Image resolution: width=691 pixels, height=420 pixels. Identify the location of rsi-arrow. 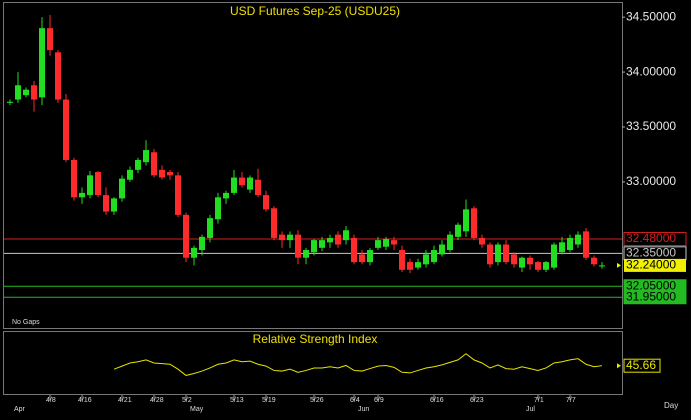
(619, 366).